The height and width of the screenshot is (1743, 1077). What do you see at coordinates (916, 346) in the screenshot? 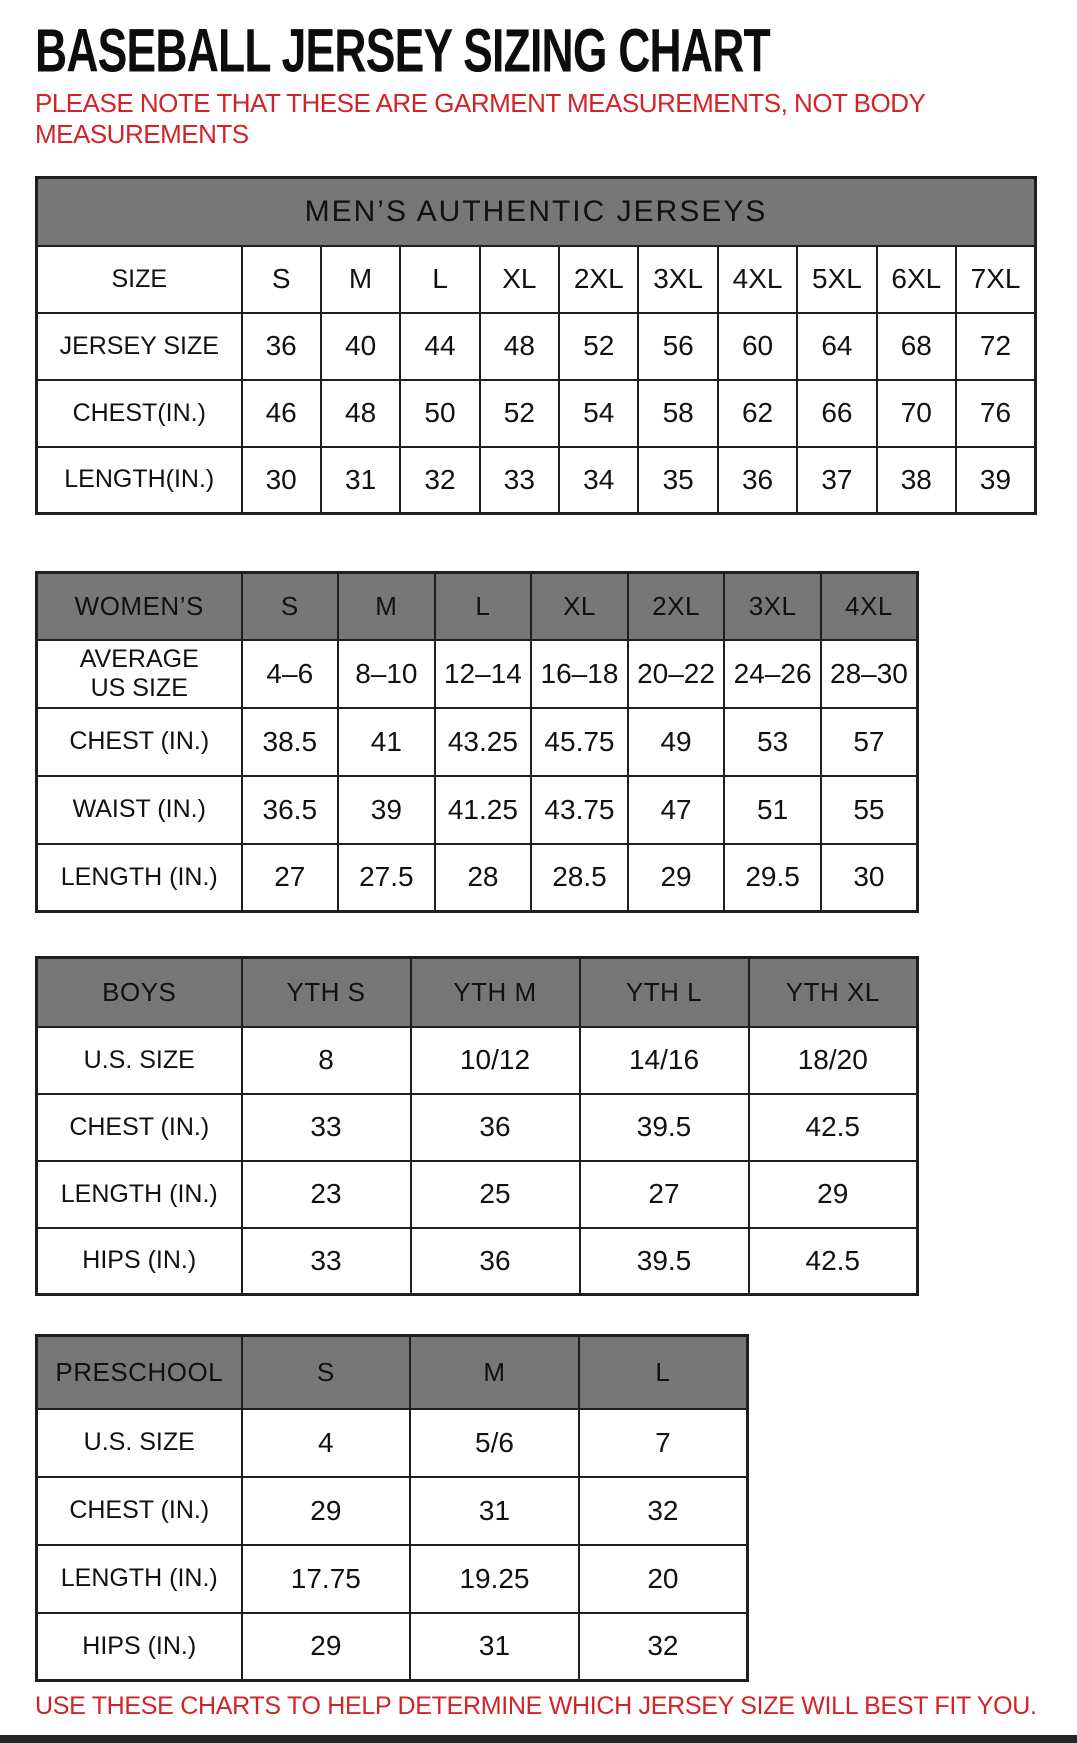
I see `value-cell: 68` at bounding box center [916, 346].